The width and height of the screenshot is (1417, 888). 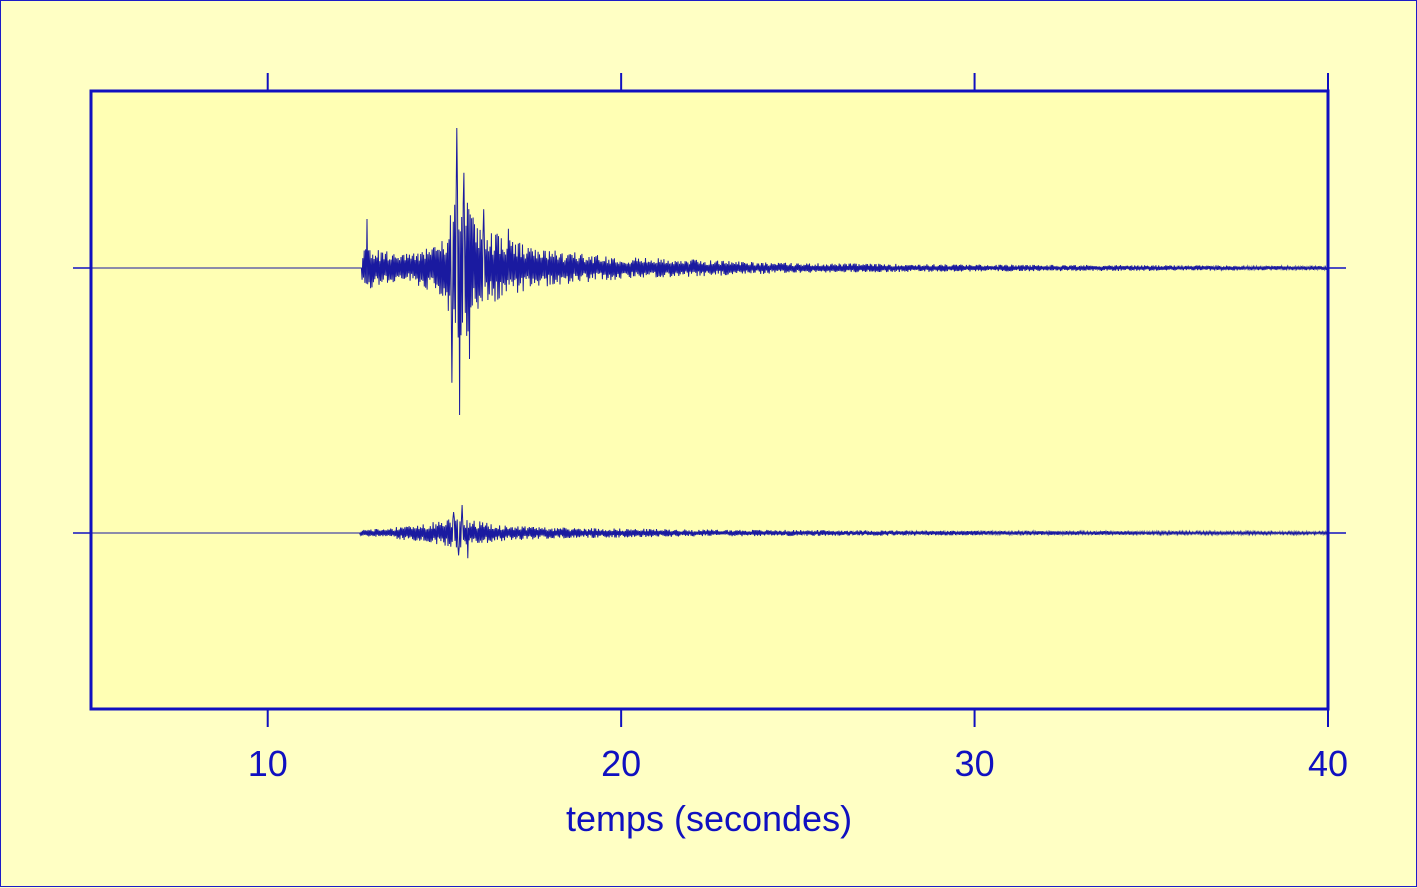 I want to click on x-tick-labels: 10 20 30 40, so click(x=798, y=763).